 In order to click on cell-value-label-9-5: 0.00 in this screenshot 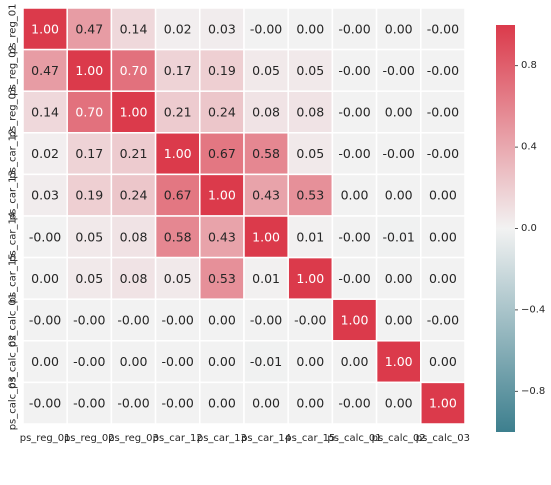, I will do `click(266, 403)`.